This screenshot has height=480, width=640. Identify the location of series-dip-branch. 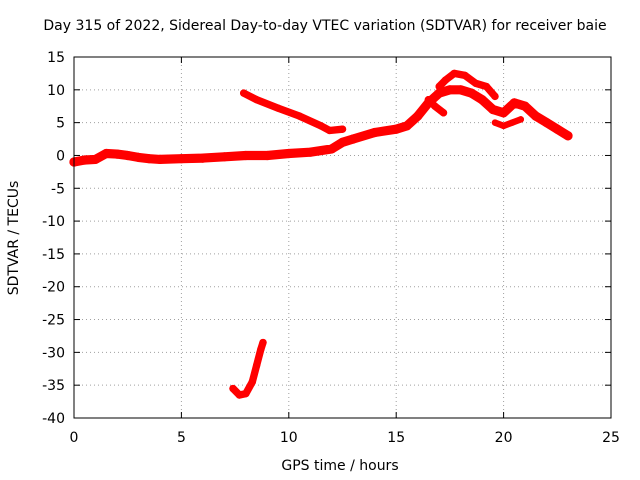
(508, 123).